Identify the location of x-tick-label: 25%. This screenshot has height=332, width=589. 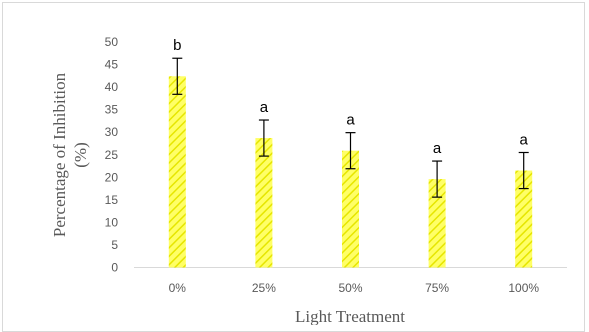
(264, 288).